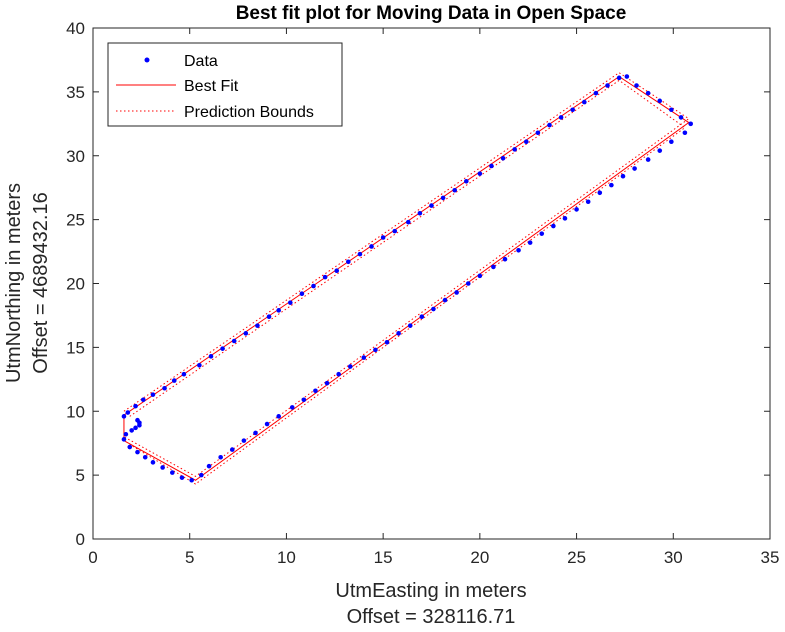  Describe the element at coordinates (41, 282) in the screenshot. I see `y-axis-offset-label: Offset = 4689432.16` at that location.